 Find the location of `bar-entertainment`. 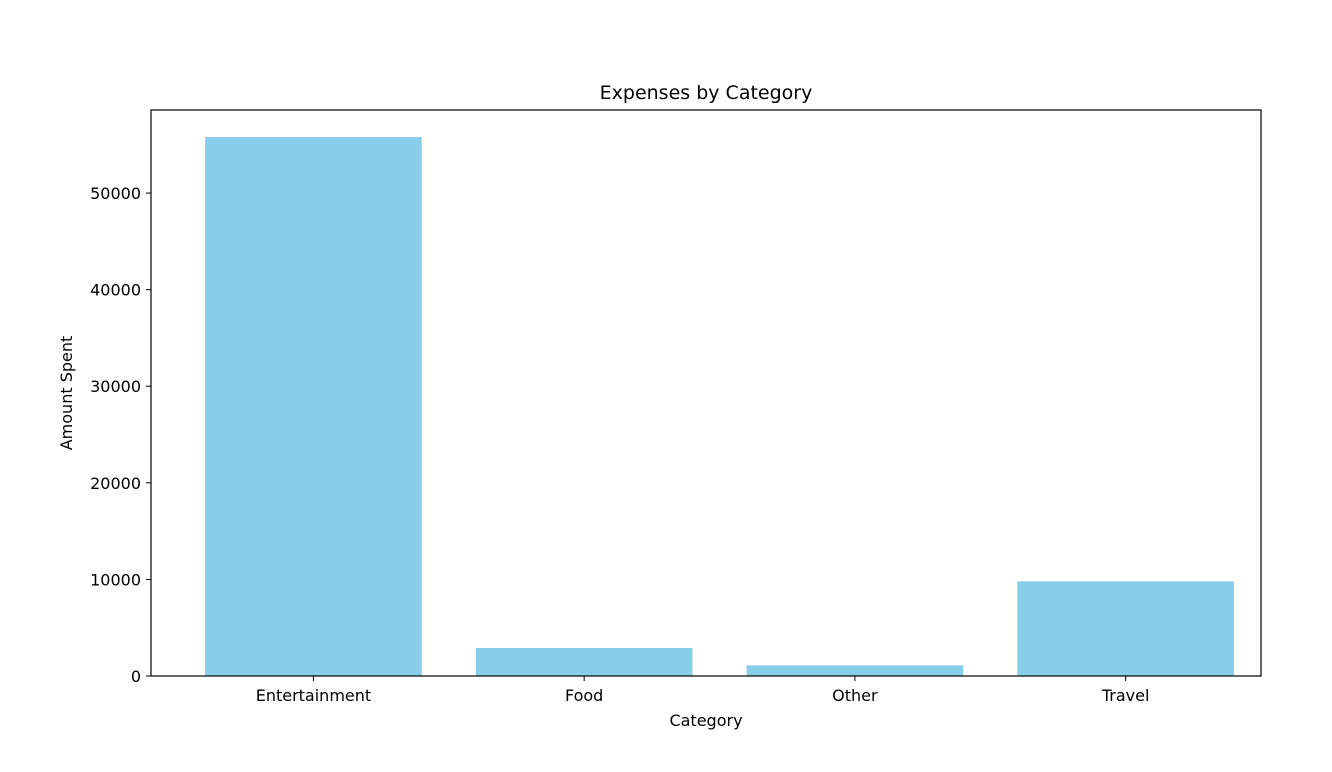

bar-entertainment is located at coordinates (313, 407).